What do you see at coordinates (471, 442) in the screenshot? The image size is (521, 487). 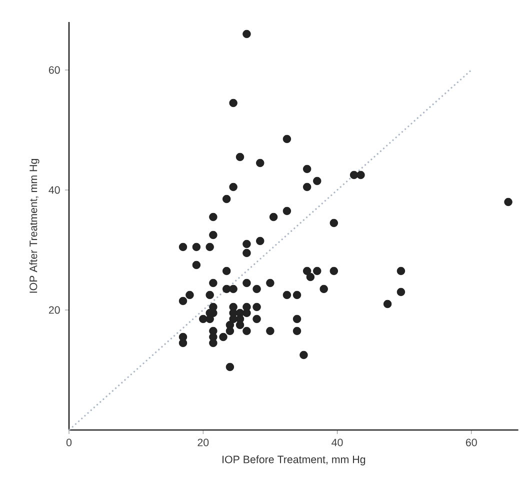 I see `x-tick-label: 60` at bounding box center [471, 442].